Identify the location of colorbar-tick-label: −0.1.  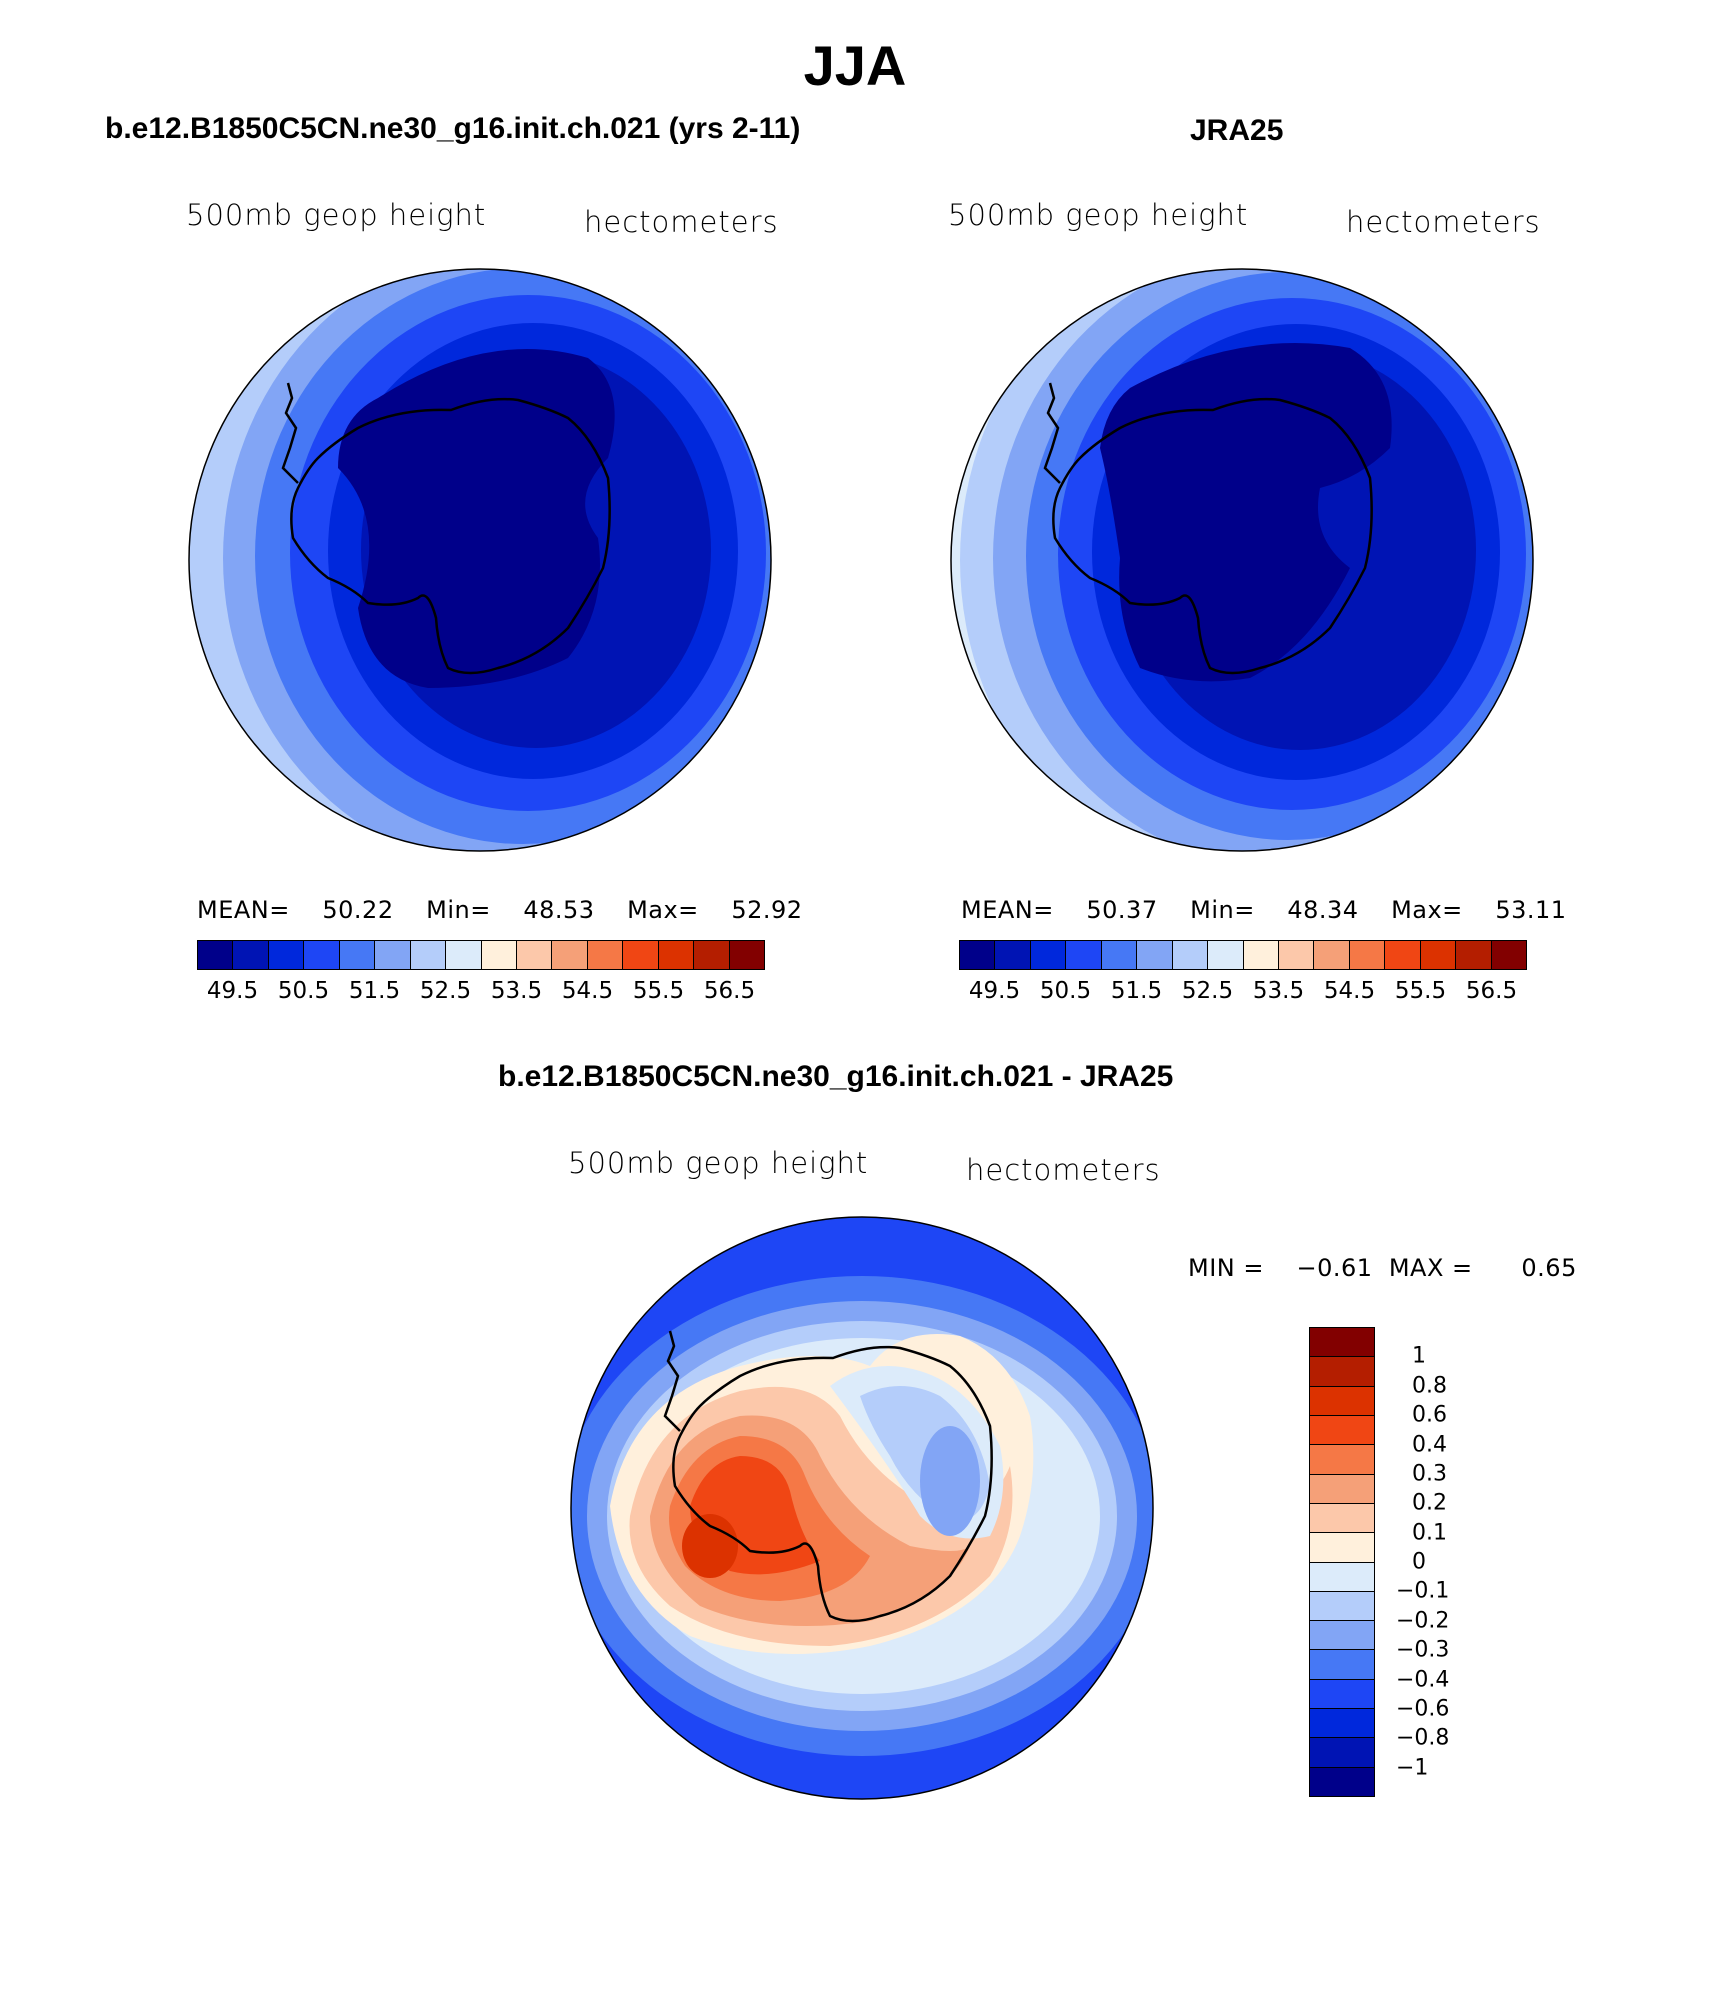
(1423, 1591).